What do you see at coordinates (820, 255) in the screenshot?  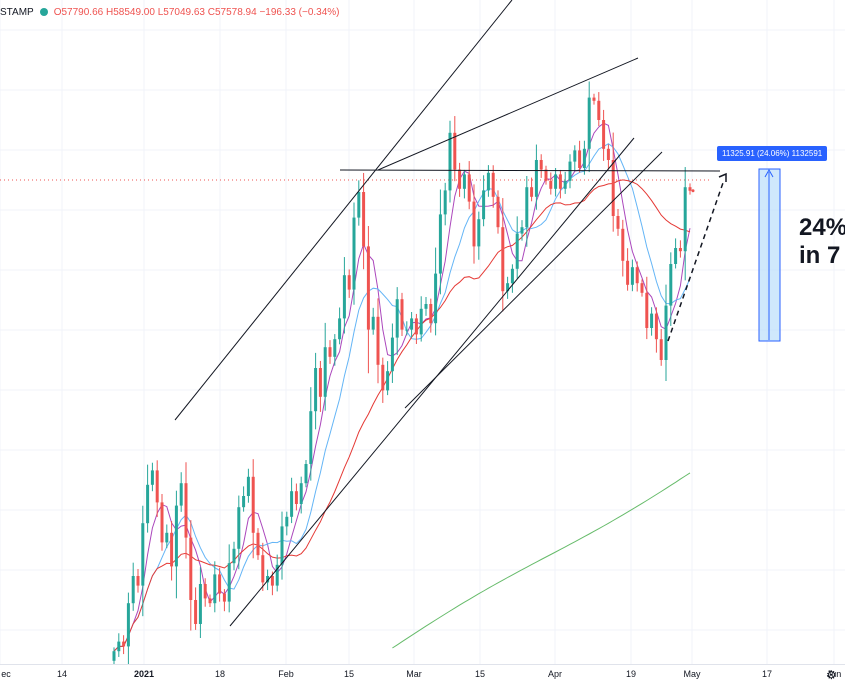 I see `annotation-line-2: in 7` at bounding box center [820, 255].